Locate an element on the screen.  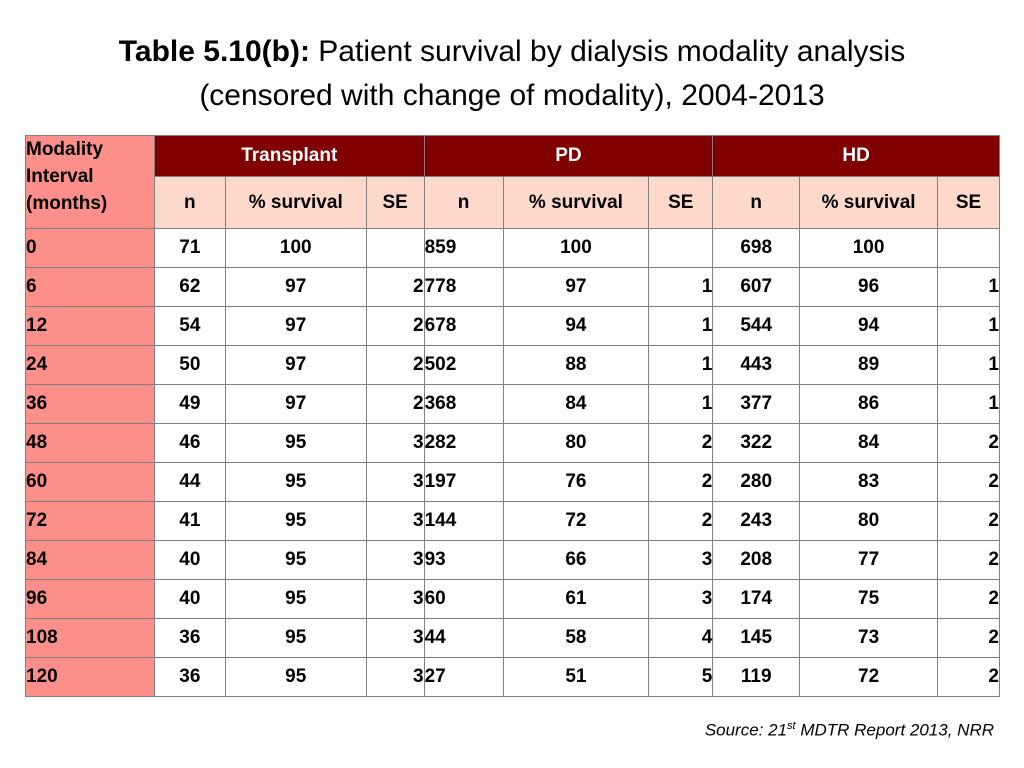
hd-se-header: SE is located at coordinates (968, 202).